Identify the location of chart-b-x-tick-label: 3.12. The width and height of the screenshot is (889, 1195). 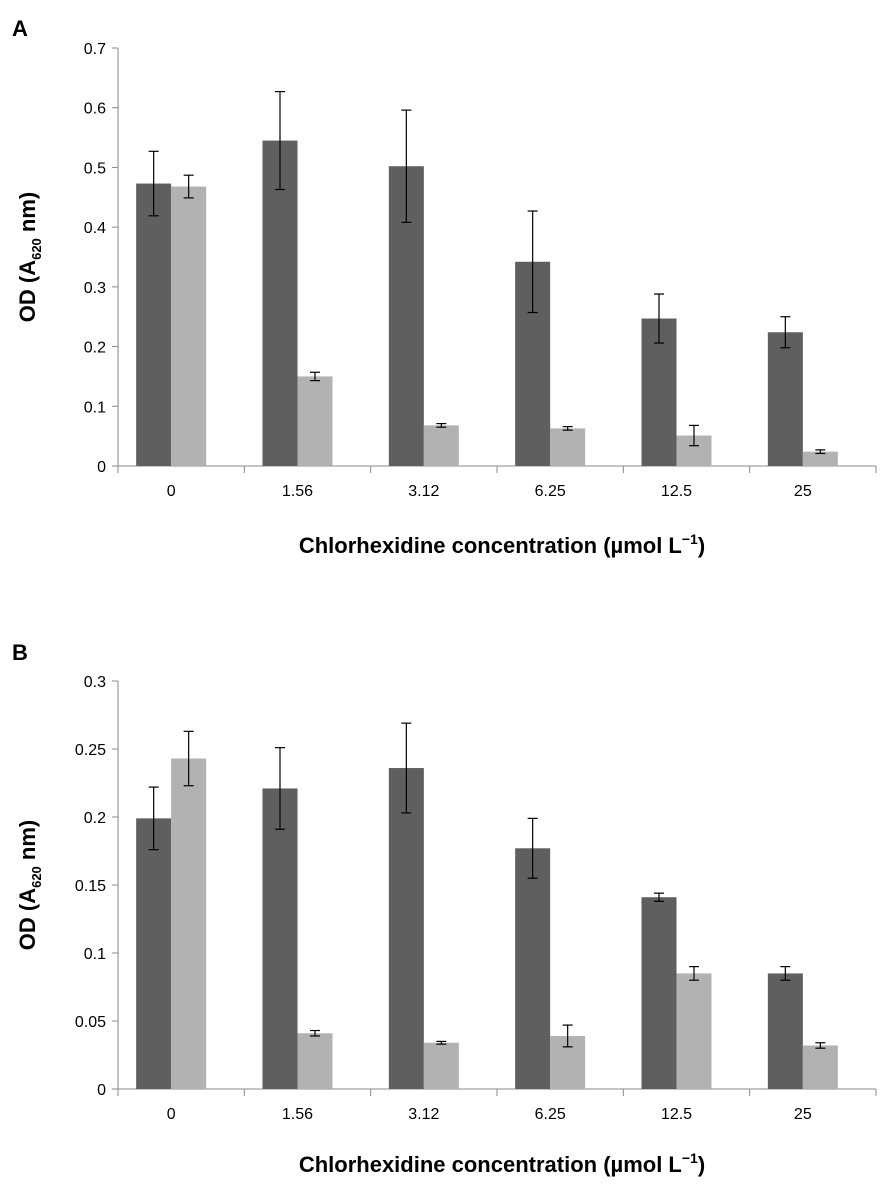
(423, 1114).